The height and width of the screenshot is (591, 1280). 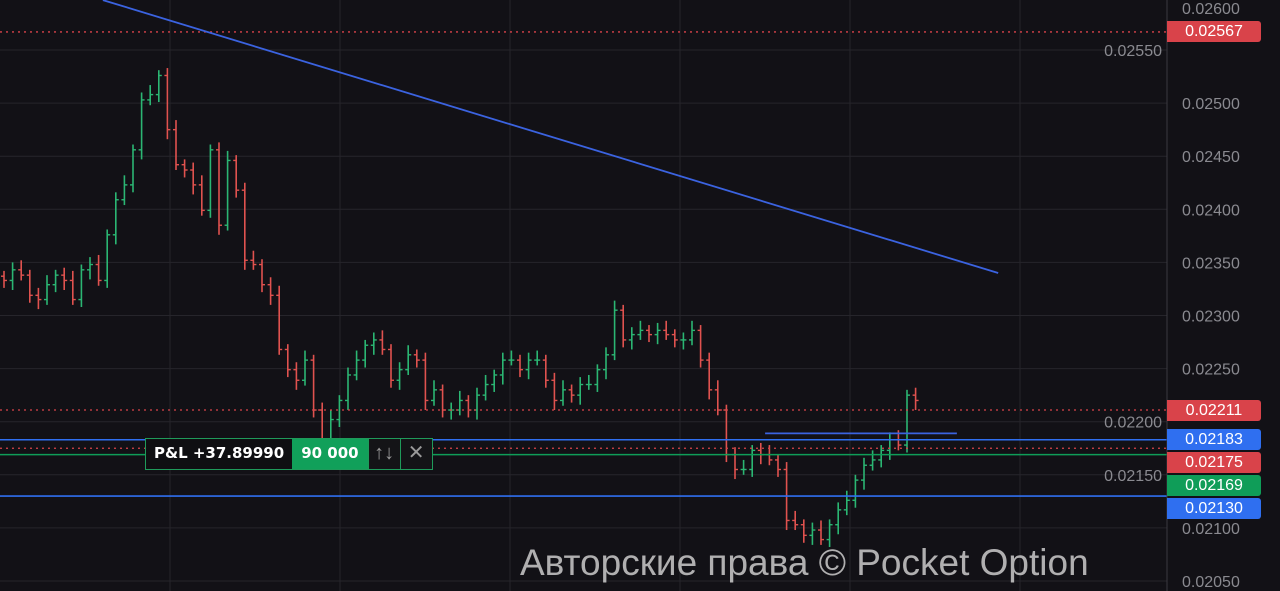 What do you see at coordinates (1211, 104) in the screenshot?
I see `y-tick-label: 0.02500` at bounding box center [1211, 104].